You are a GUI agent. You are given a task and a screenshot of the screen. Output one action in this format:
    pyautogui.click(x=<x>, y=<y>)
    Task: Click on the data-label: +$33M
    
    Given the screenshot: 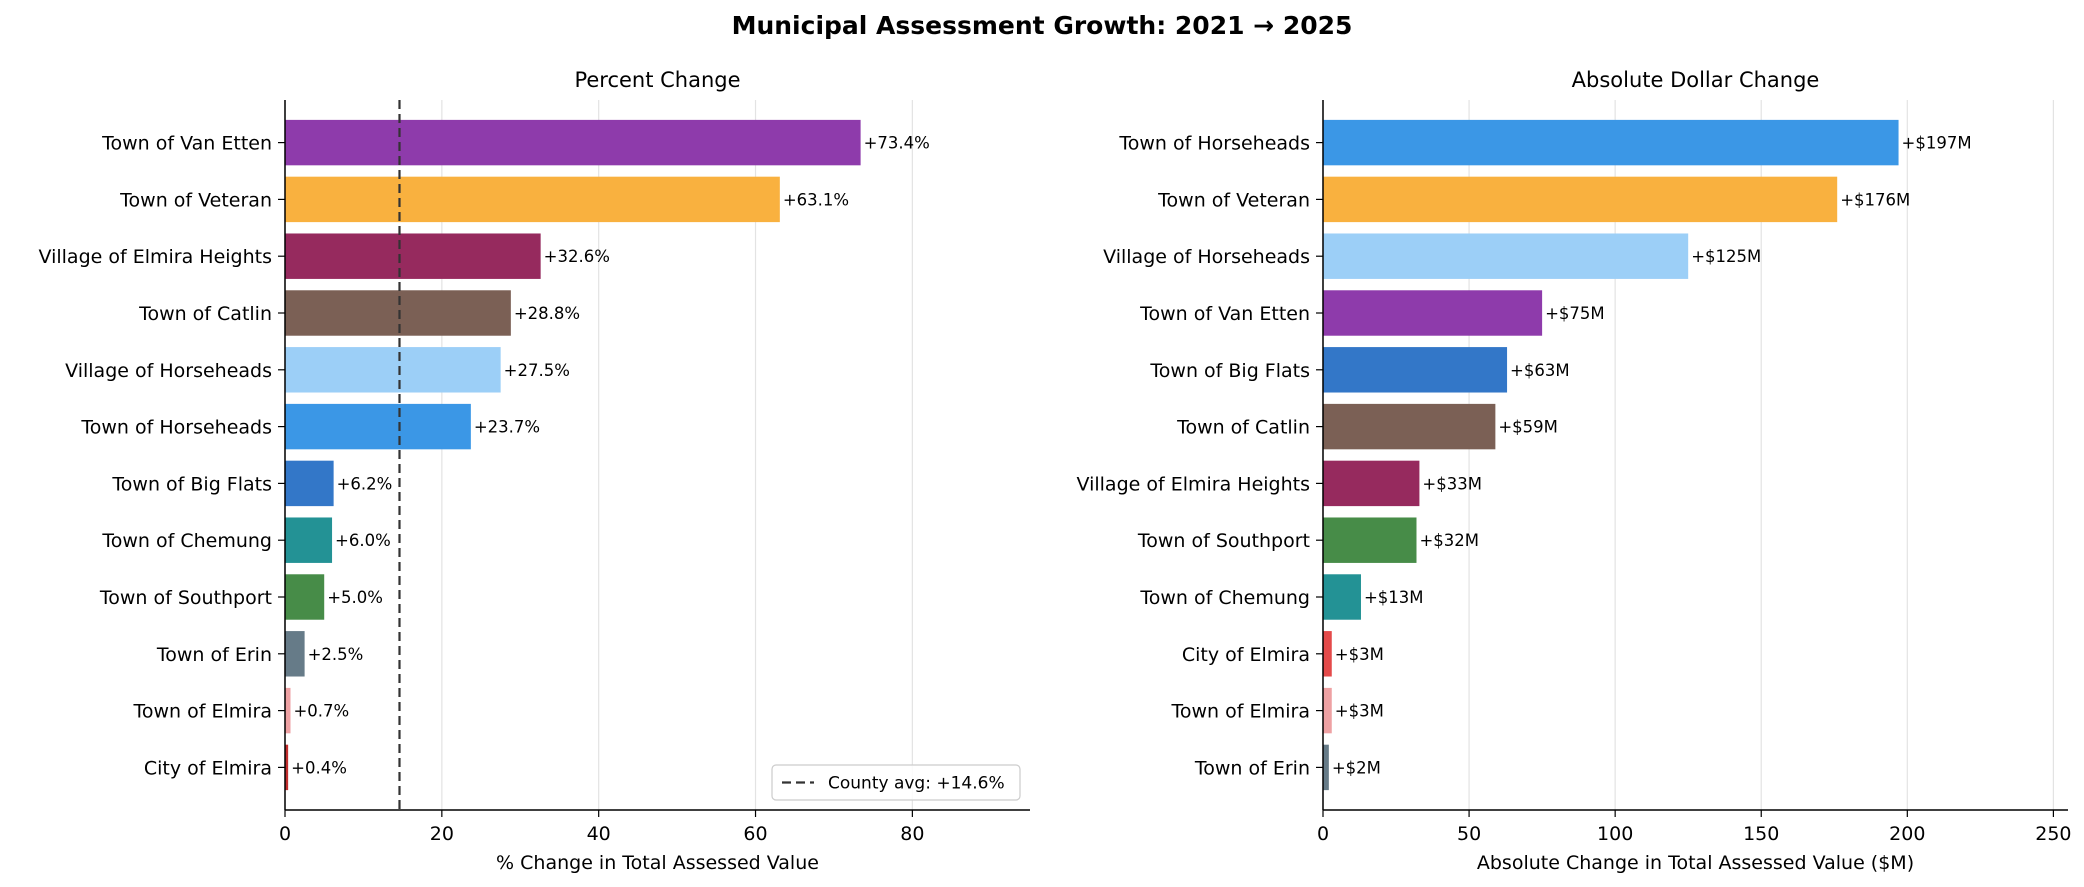 What is the action you would take?
    pyautogui.click(x=1452, y=483)
    